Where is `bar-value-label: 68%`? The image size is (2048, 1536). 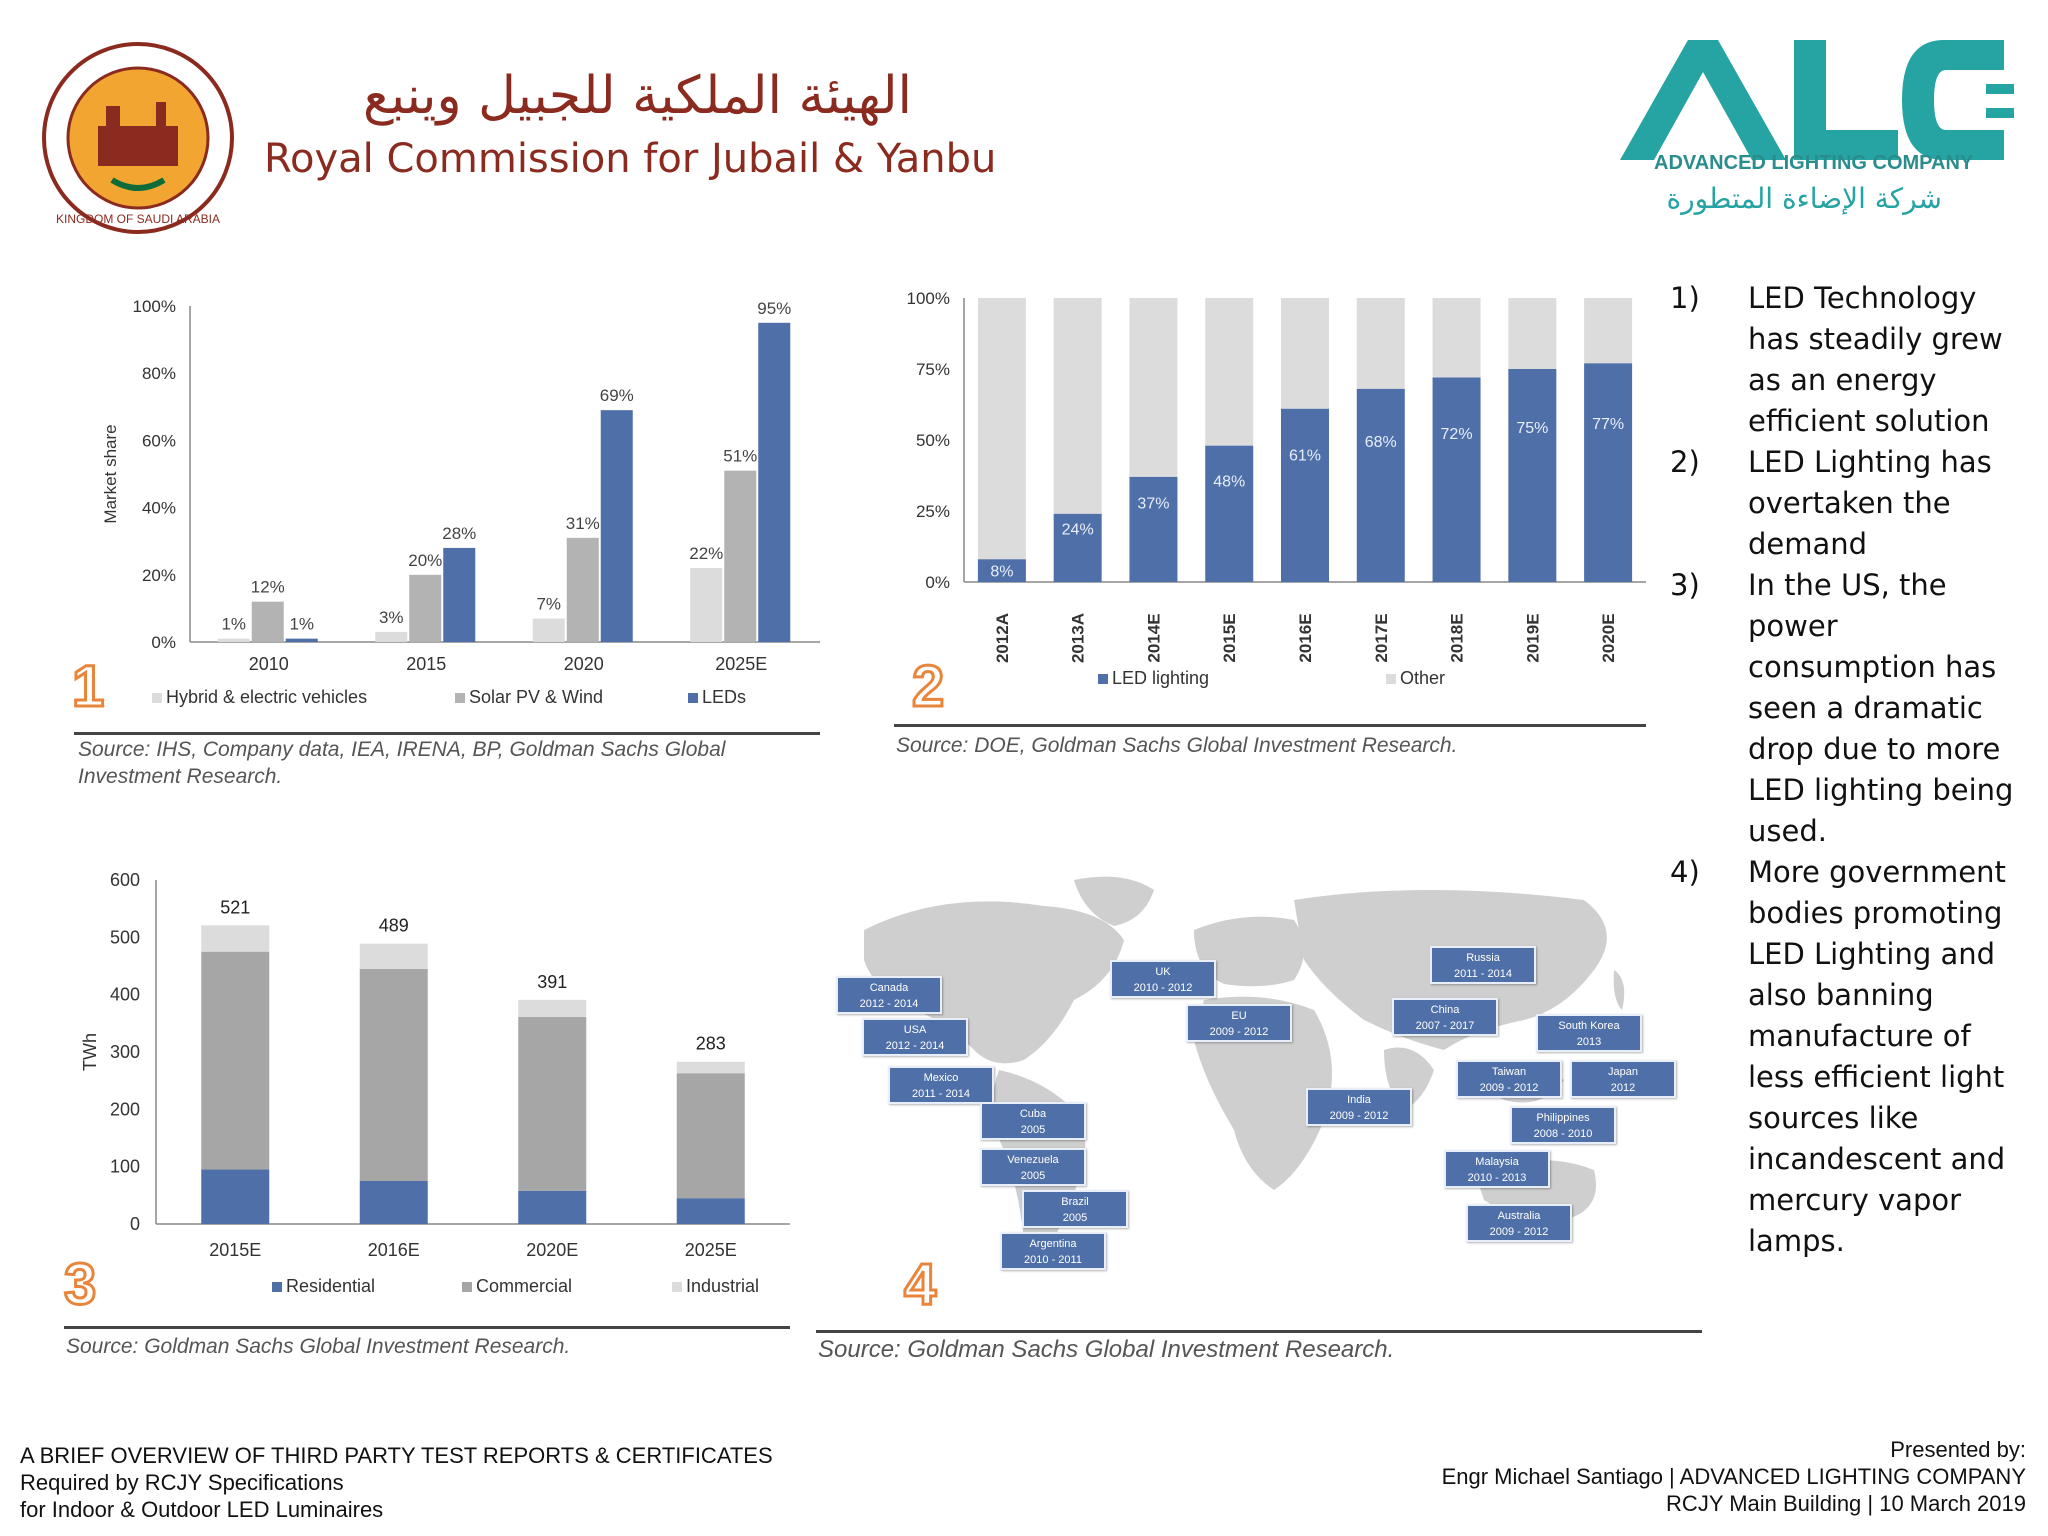
bar-value-label: 68% is located at coordinates (1381, 442).